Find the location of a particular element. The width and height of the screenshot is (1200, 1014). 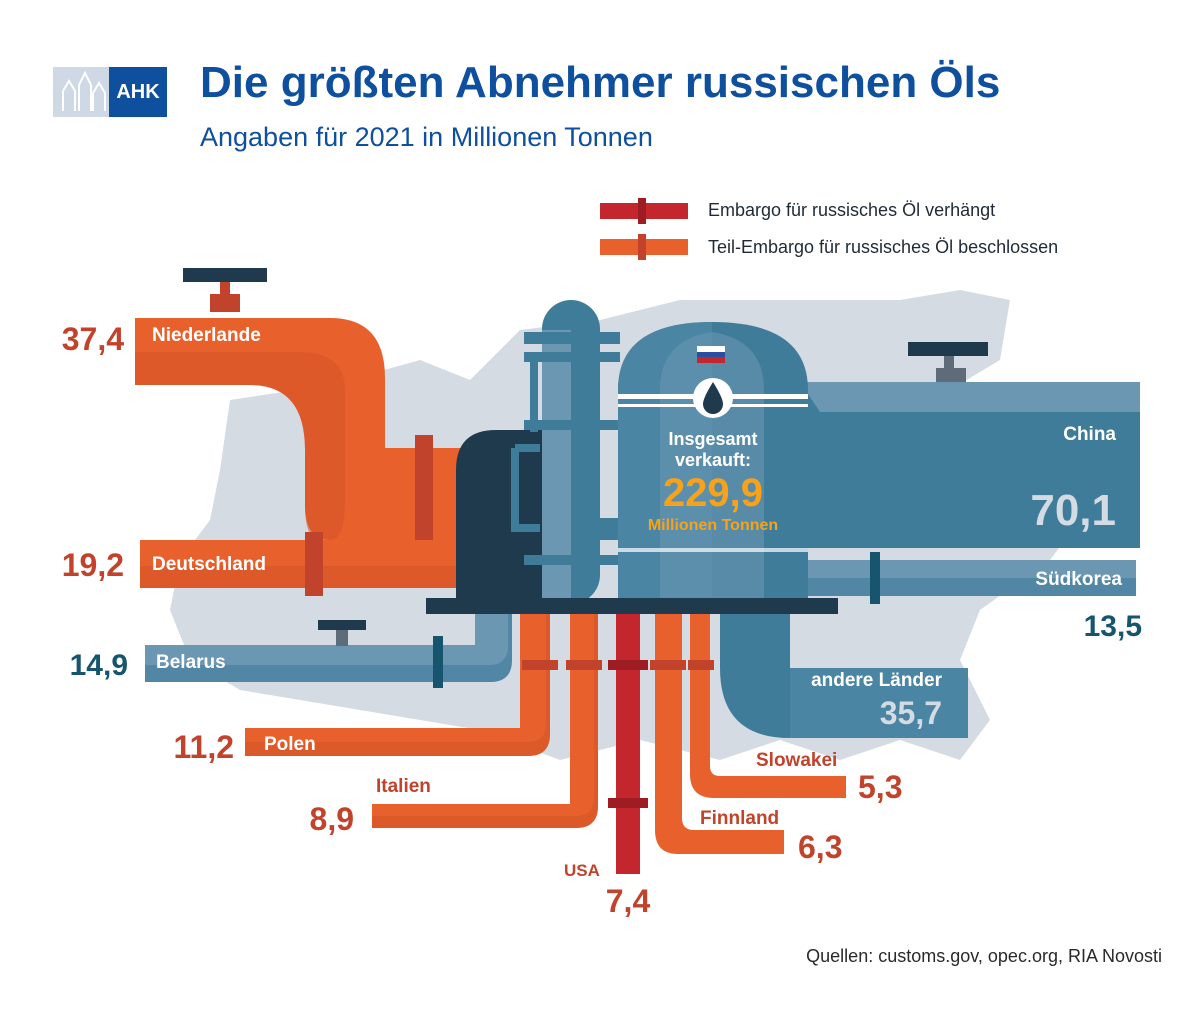

castle-icon is located at coordinates (84, 90).